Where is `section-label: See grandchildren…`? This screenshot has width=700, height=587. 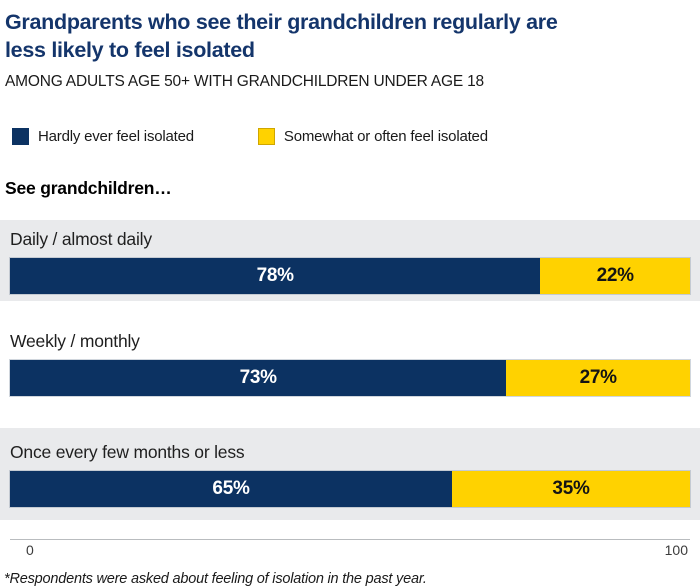
section-label: See grandchildren… is located at coordinates (88, 188).